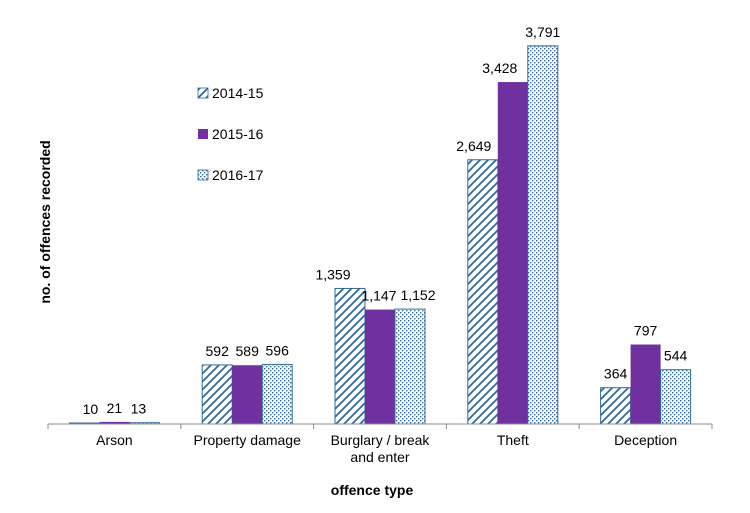 The height and width of the screenshot is (513, 750). I want to click on data-label: 21, so click(115, 408).